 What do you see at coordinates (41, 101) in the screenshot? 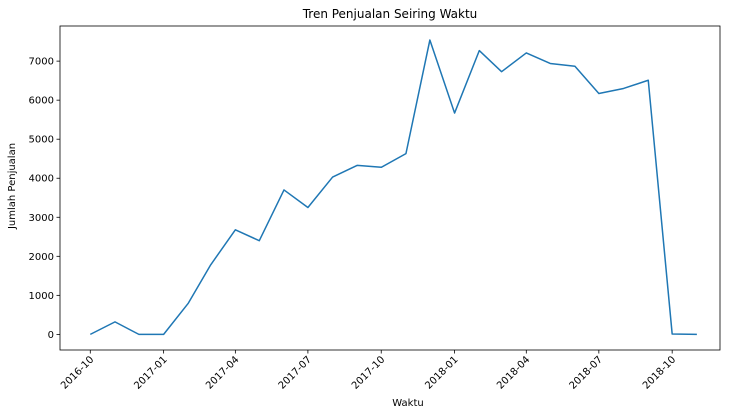
I see `y-tick-label: 6000` at bounding box center [41, 101].